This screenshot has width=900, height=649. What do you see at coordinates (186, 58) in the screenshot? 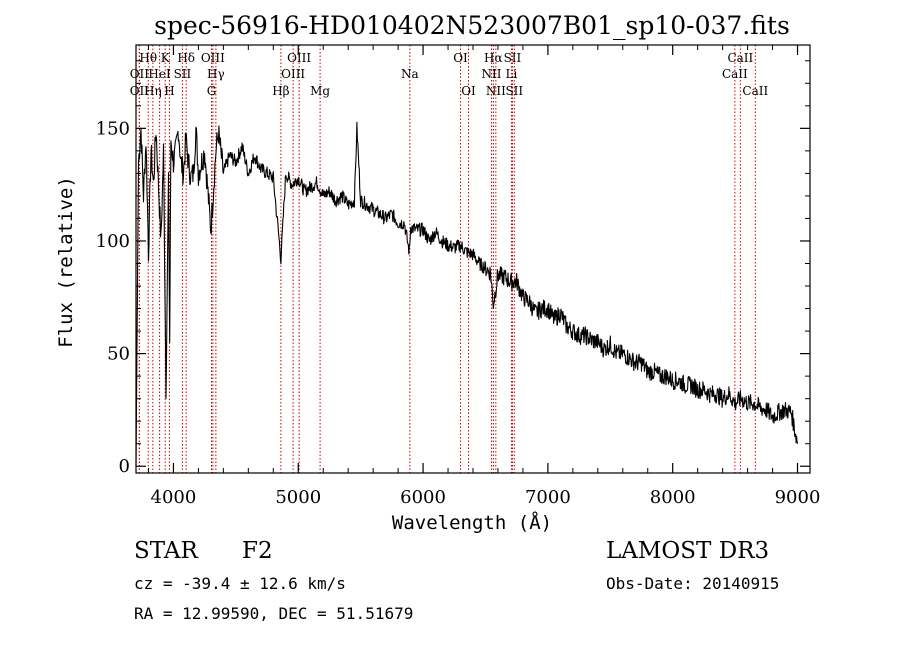
I see `spectral-line-label: Hδ` at bounding box center [186, 58].